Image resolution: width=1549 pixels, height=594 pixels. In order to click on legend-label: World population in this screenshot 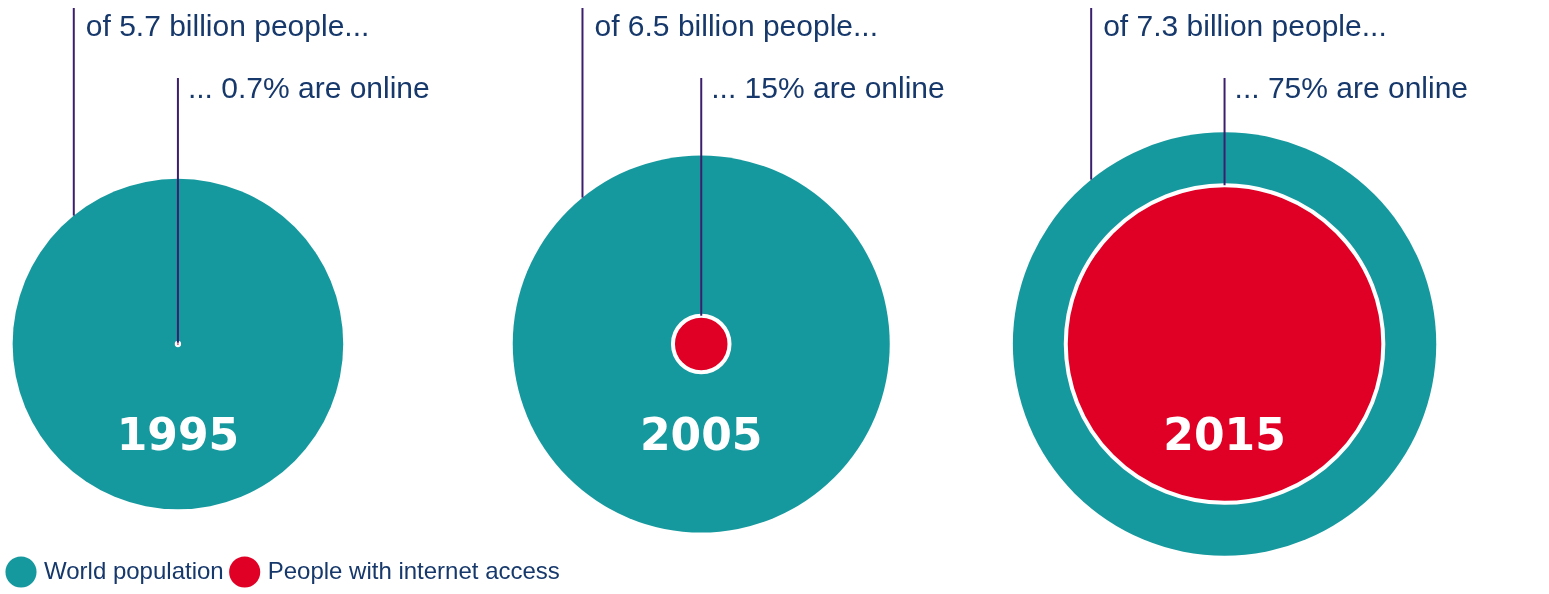, I will do `click(134, 570)`.